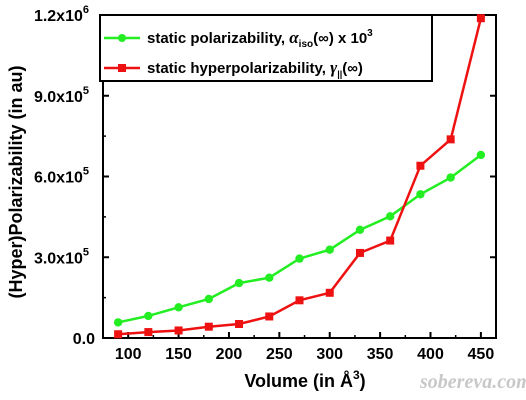 This screenshot has width=526, height=400. I want to click on legend-box, so click(266, 48).